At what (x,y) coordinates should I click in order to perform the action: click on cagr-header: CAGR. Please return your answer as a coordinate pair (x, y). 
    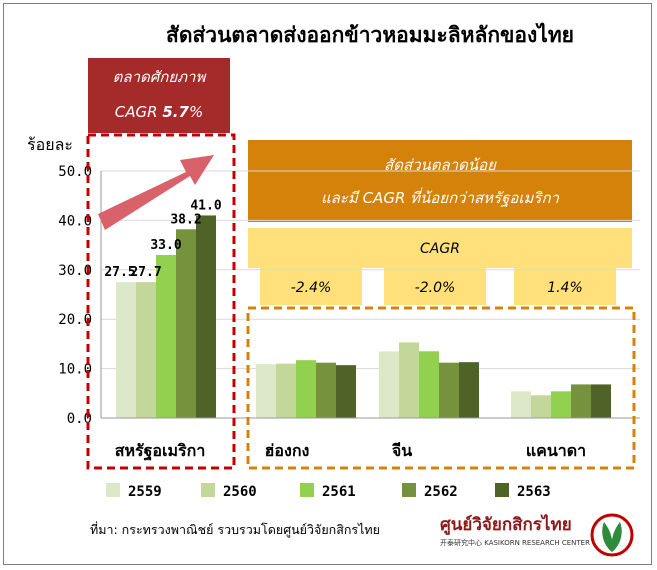
    Looking at the image, I should click on (440, 249).